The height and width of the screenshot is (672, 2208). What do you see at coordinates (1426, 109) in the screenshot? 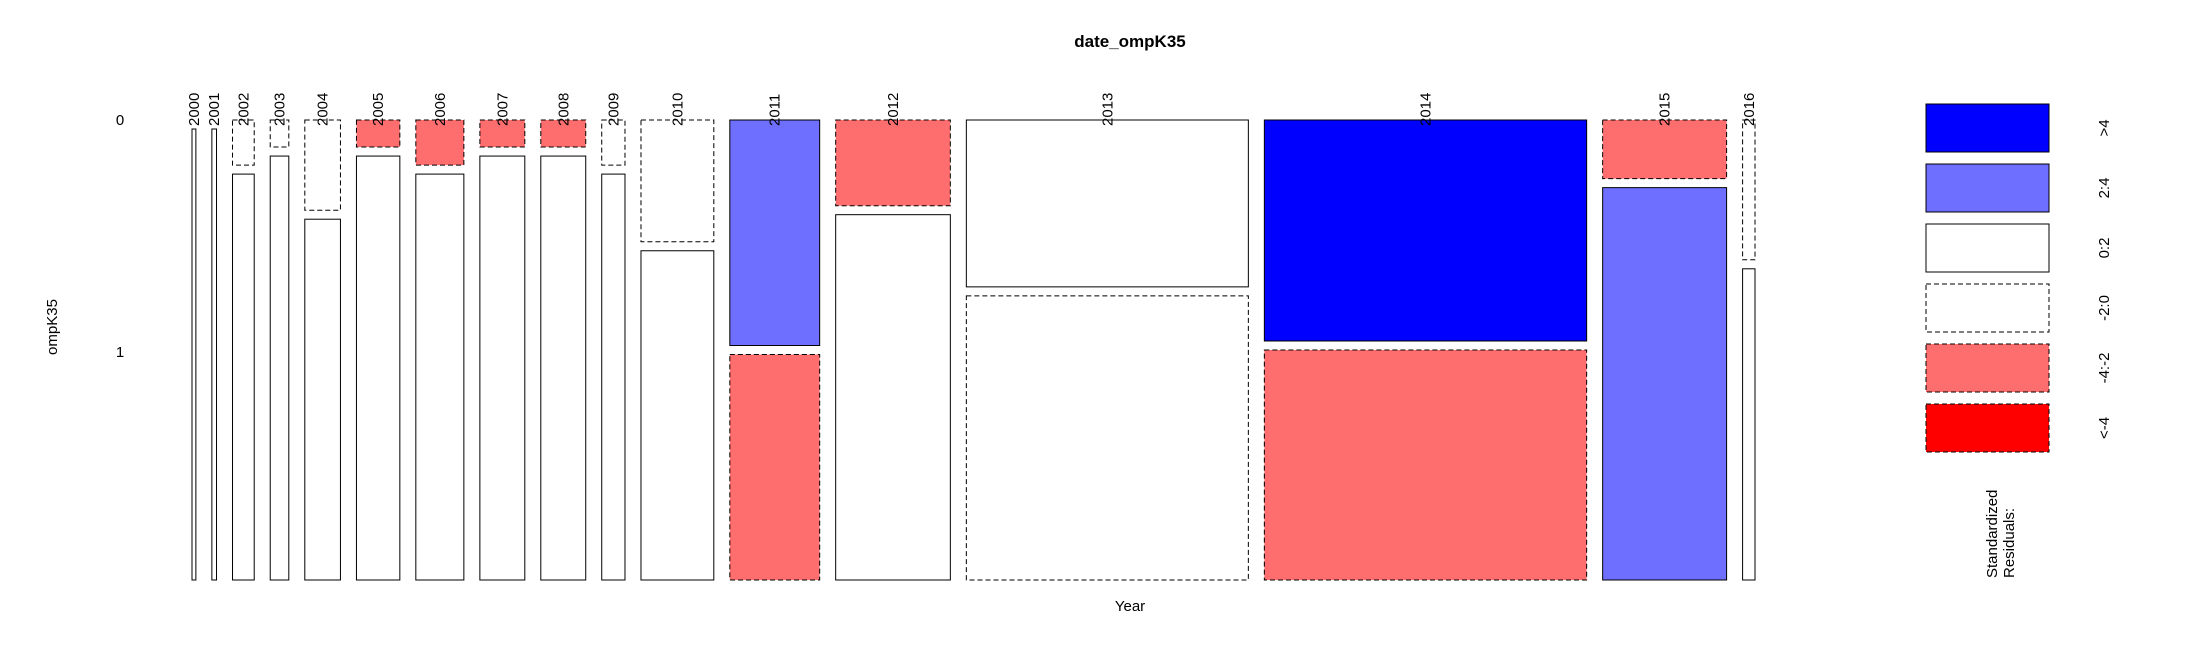
I see `year-label-2014: 2014` at bounding box center [1426, 109].